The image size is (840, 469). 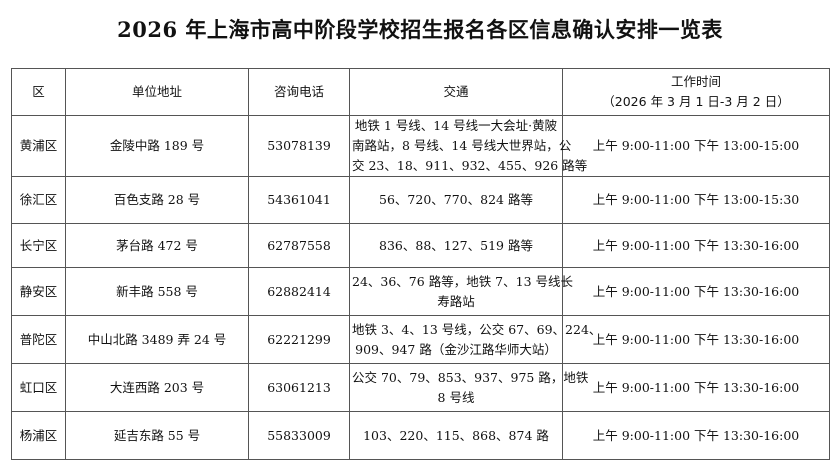 I want to click on phone-cell: 55833009, so click(x=299, y=435).